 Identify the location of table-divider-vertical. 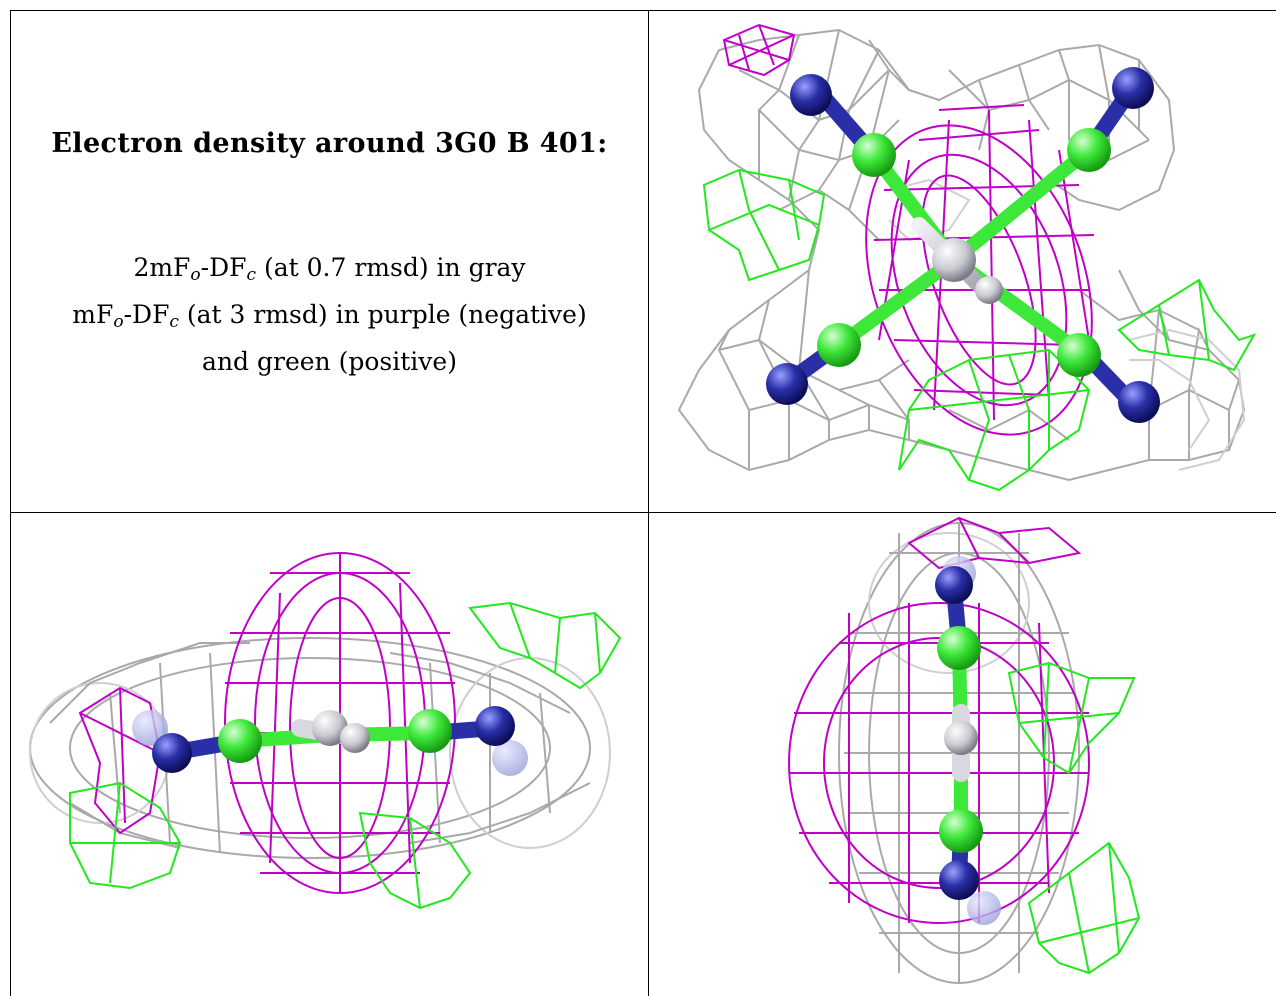
(648, 503).